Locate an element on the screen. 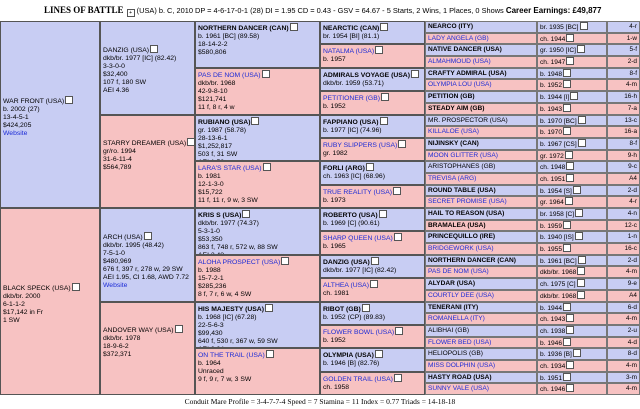 The height and width of the screenshot is (409, 640). gen5-horse-name: ALIBHAI (GB) is located at coordinates (481, 330).